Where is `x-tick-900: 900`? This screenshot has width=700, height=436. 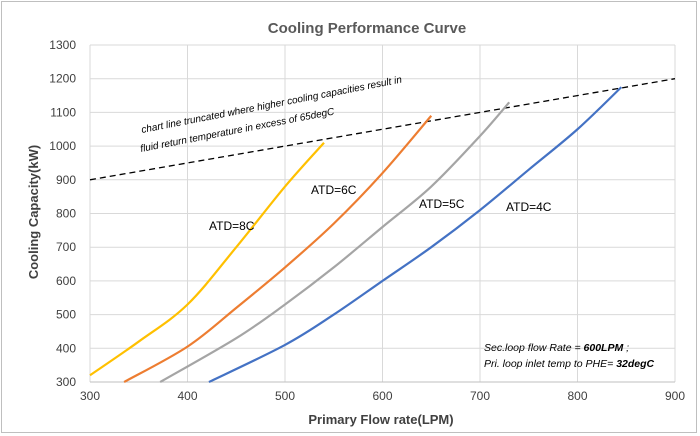
x-tick-900: 900 is located at coordinates (675, 396).